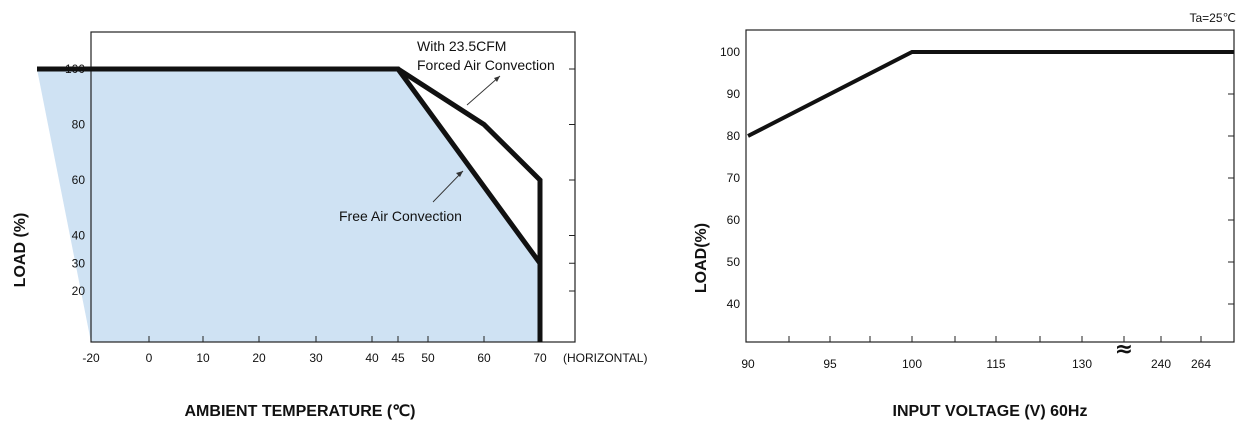 Image resolution: width=1240 pixels, height=421 pixels. I want to click on x-tick-label: 95, so click(830, 364).